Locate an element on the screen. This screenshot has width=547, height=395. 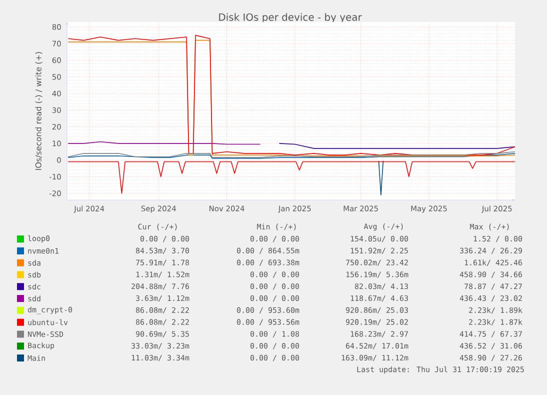
line-series is located at coordinates (292, 177).